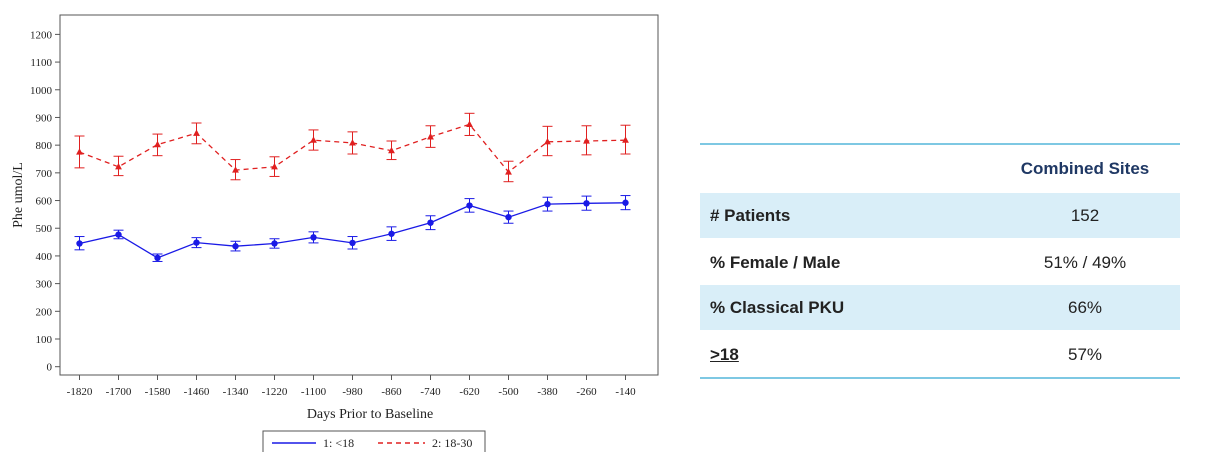 The image size is (1208, 452). Describe the element at coordinates (940, 169) in the screenshot. I see `table-header-row: Combined Sites` at that location.